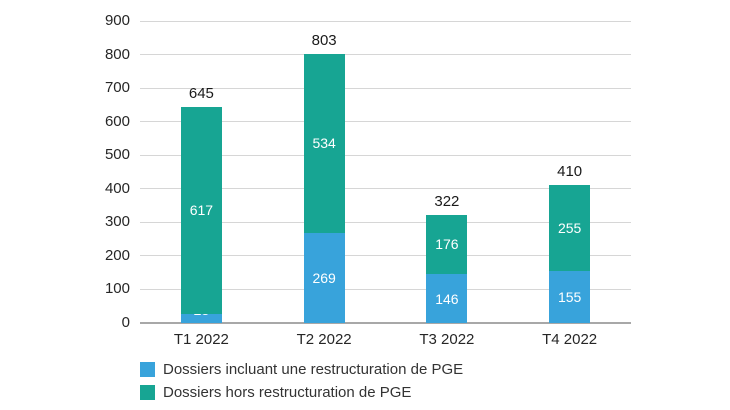 This screenshot has height=410, width=730. I want to click on y-axis-tick-label: 600, so click(117, 121).